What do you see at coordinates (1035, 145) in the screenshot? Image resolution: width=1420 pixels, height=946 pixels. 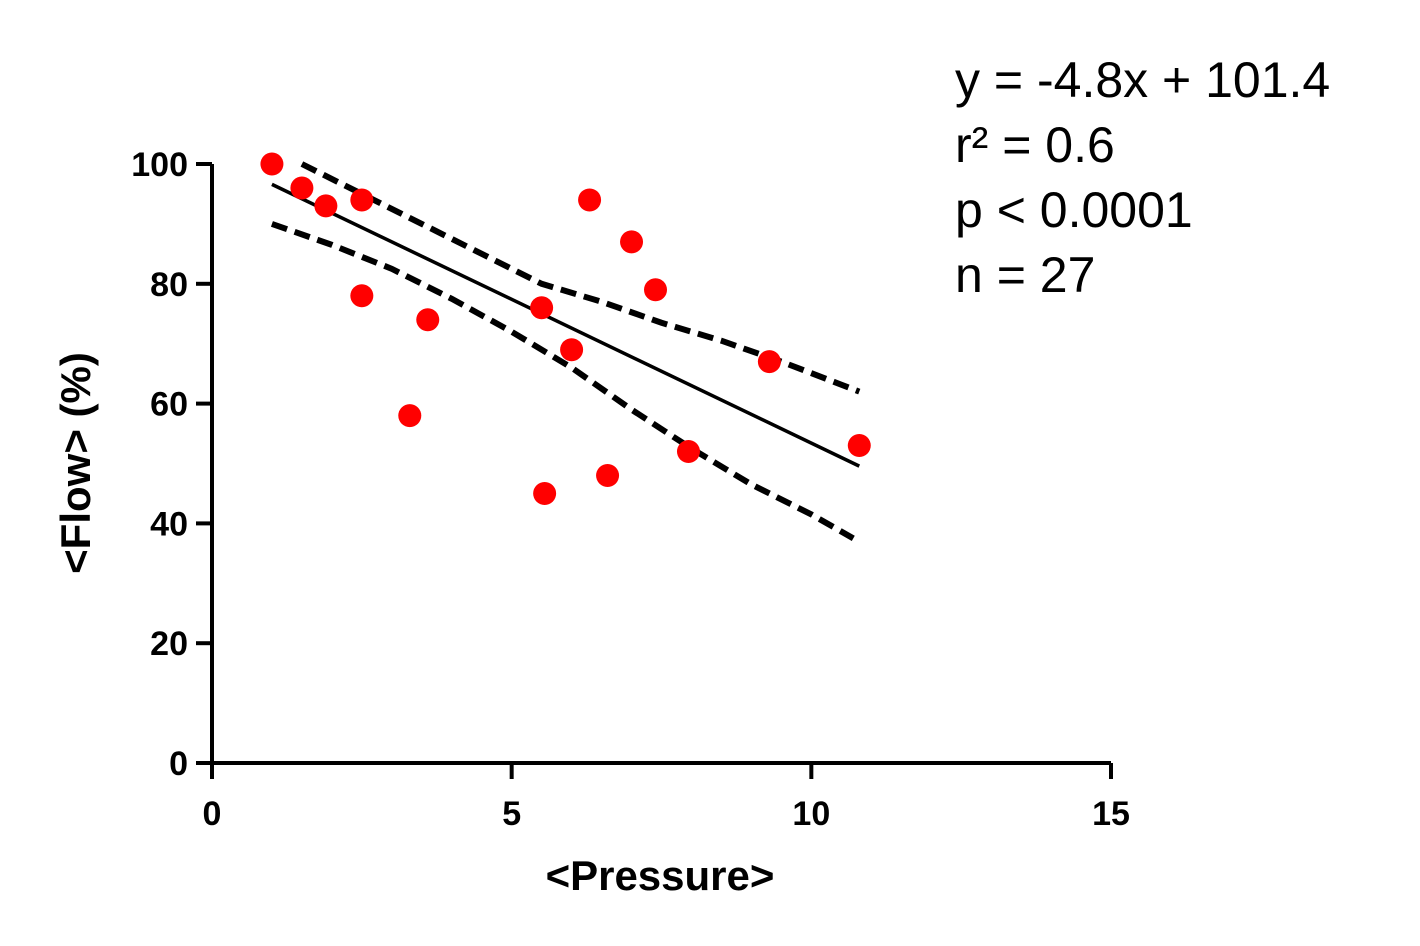 I see `annotation-r-squared: r² = 0.6` at bounding box center [1035, 145].